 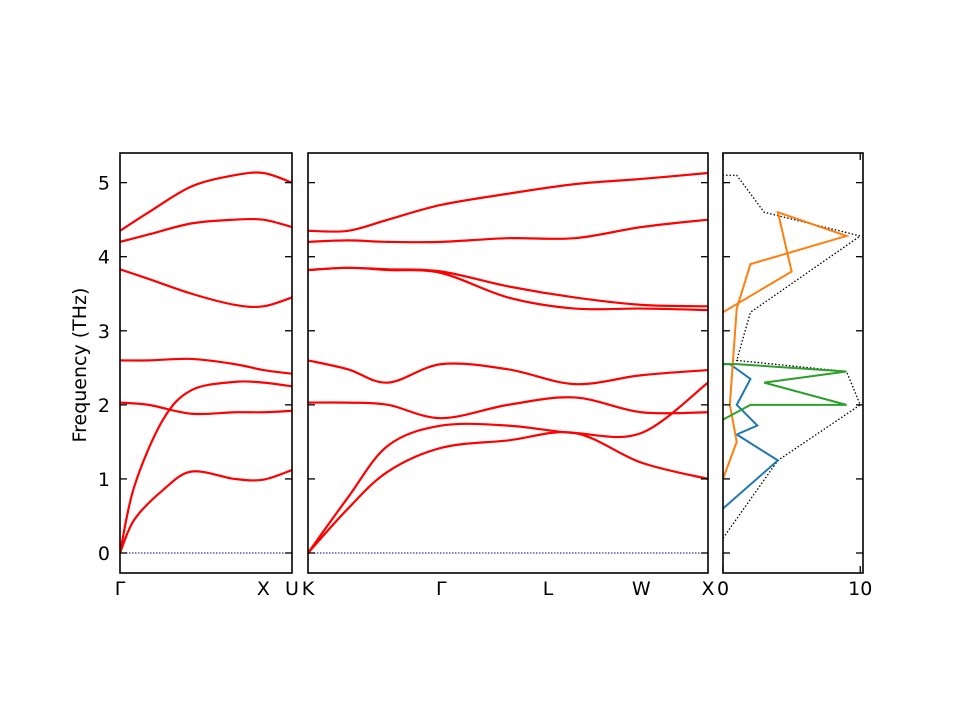 I want to click on x-tick-label: 10, so click(x=860, y=589).